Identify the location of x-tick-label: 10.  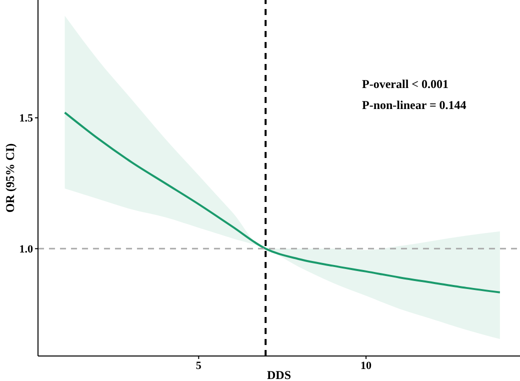
(366, 366).